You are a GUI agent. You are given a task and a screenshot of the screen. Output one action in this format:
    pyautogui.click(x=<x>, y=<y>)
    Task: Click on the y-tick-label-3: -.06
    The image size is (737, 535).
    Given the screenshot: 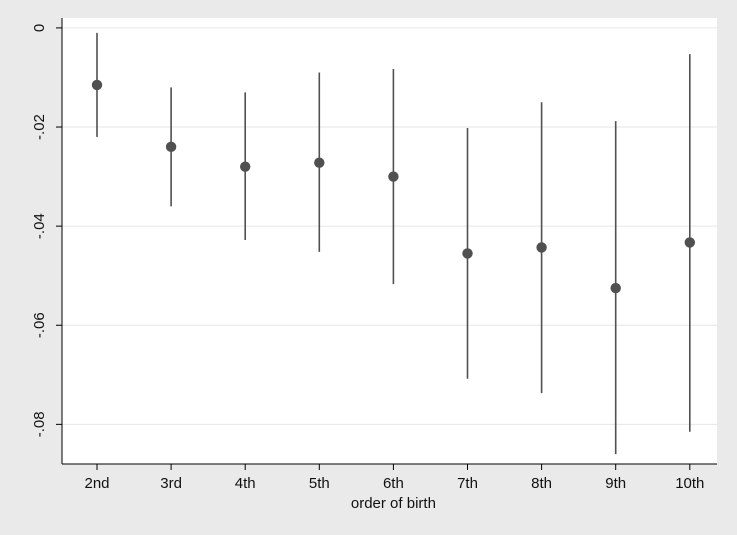 What is the action you would take?
    pyautogui.click(x=39, y=325)
    